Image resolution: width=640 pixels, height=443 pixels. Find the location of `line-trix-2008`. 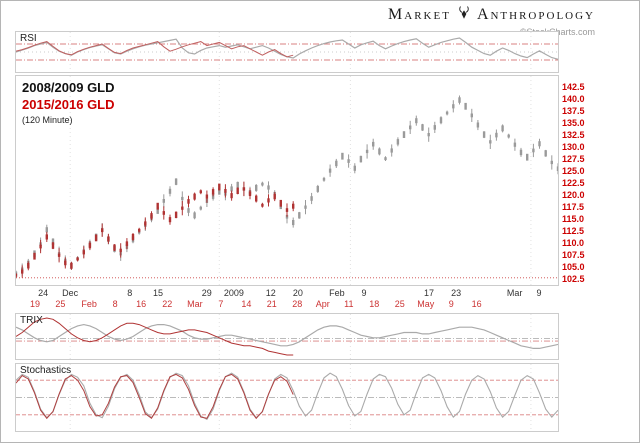

line-trix-2008 is located at coordinates (287, 336).